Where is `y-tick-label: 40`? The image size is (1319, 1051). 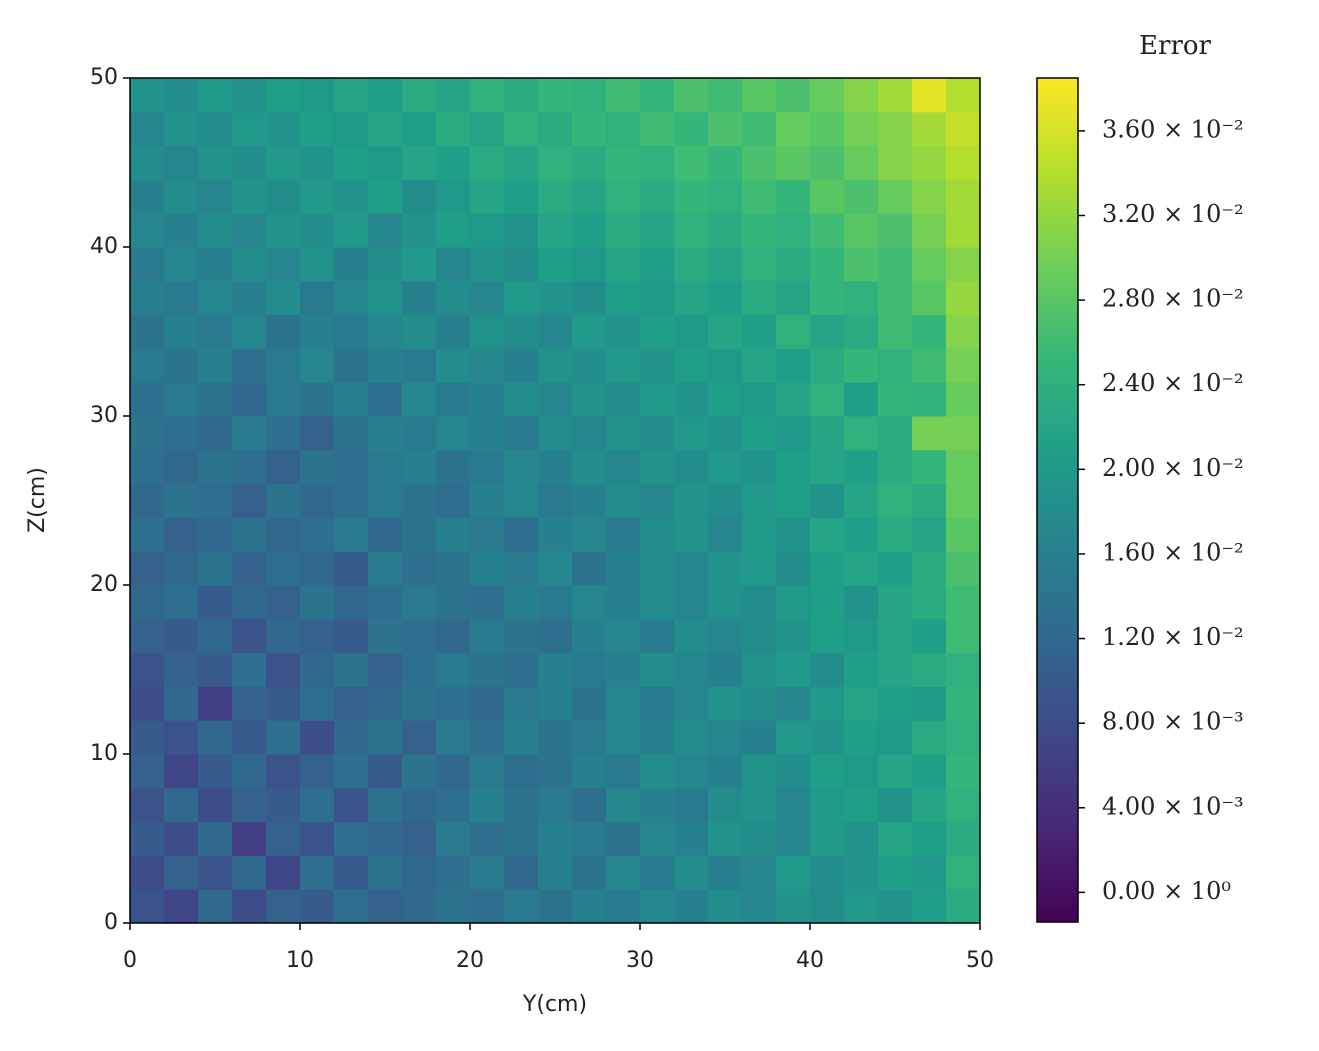
y-tick-label: 40 is located at coordinates (104, 246).